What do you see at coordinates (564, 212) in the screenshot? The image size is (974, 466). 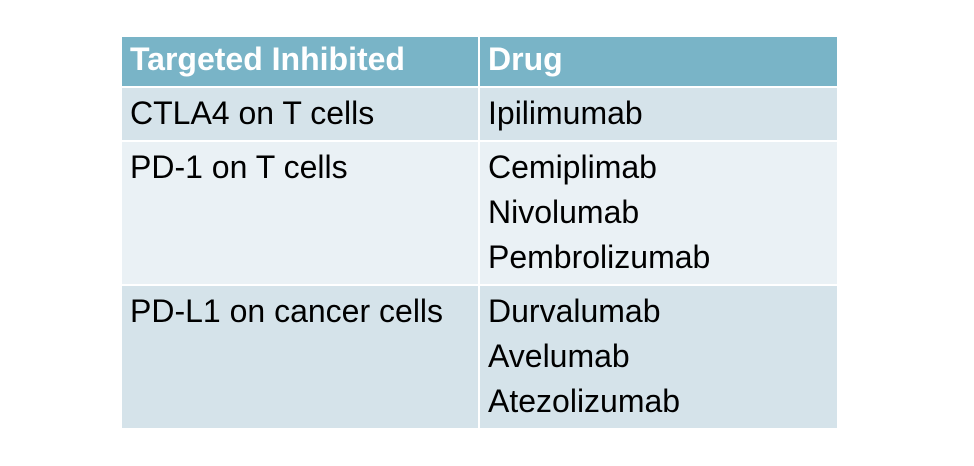 I see `drug-name: Nivolumab` at bounding box center [564, 212].